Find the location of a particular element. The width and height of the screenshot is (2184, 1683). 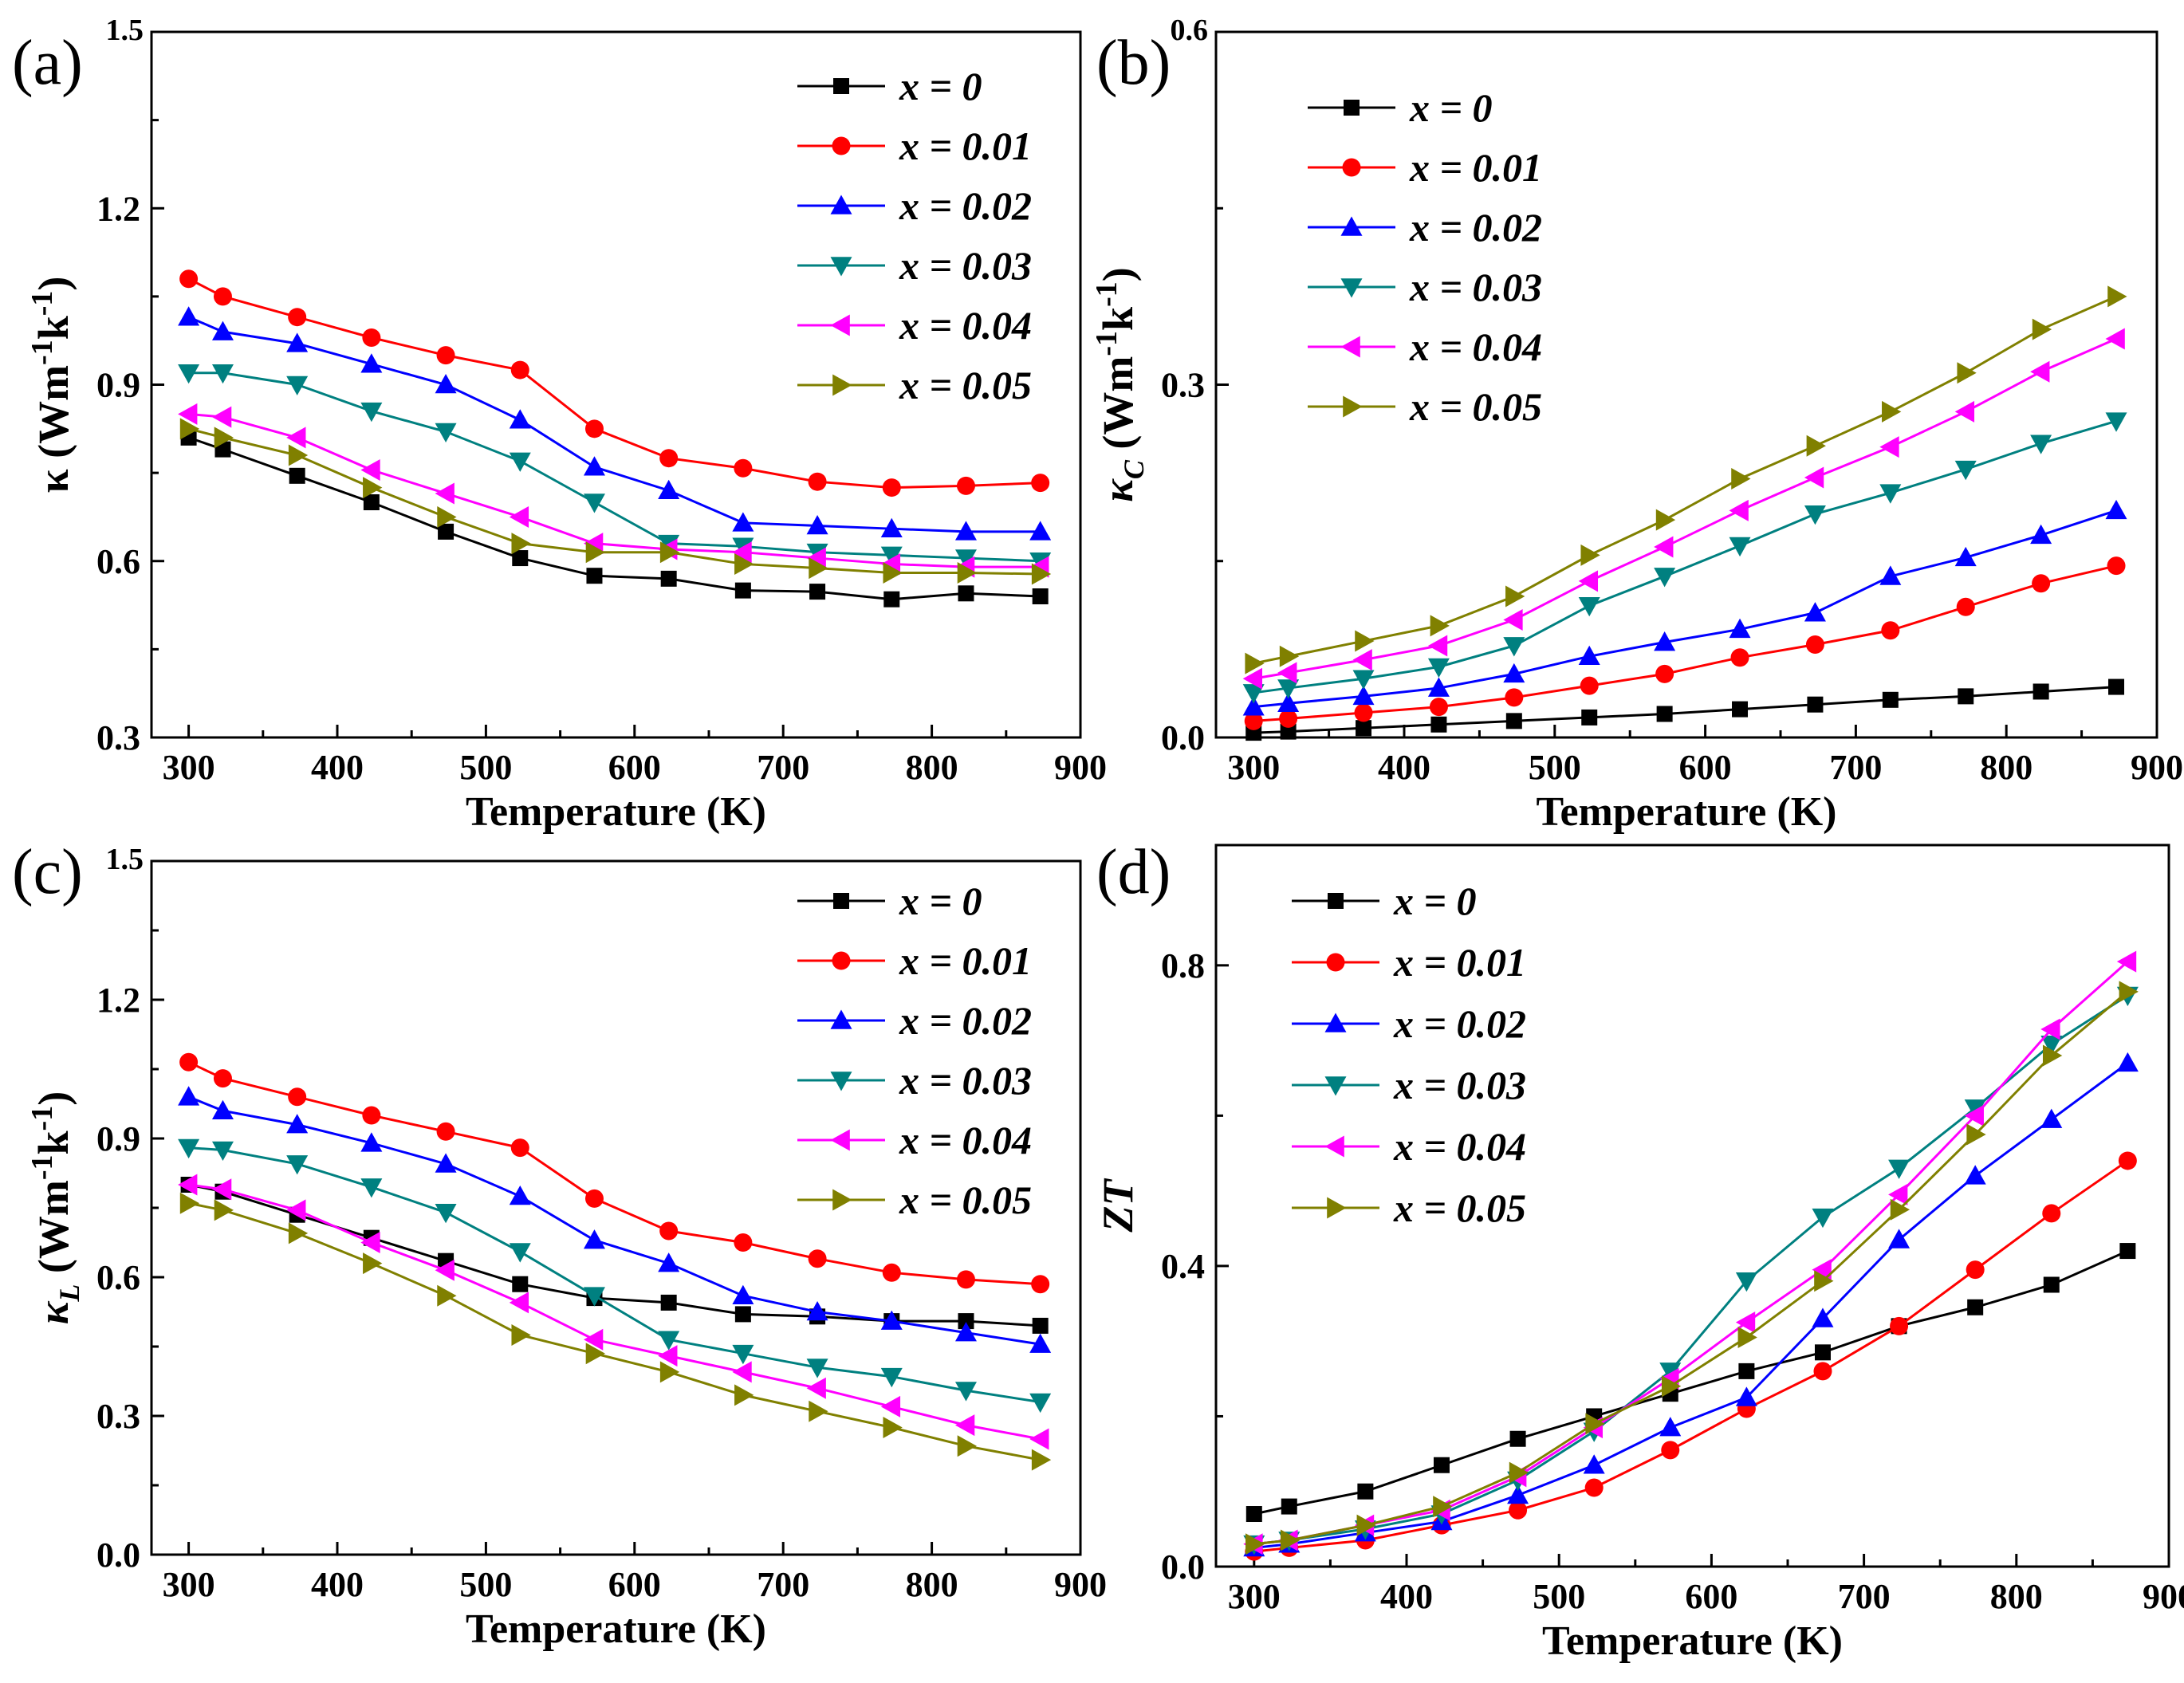

y-axis-label-part: k is located at coordinates (53, 328).